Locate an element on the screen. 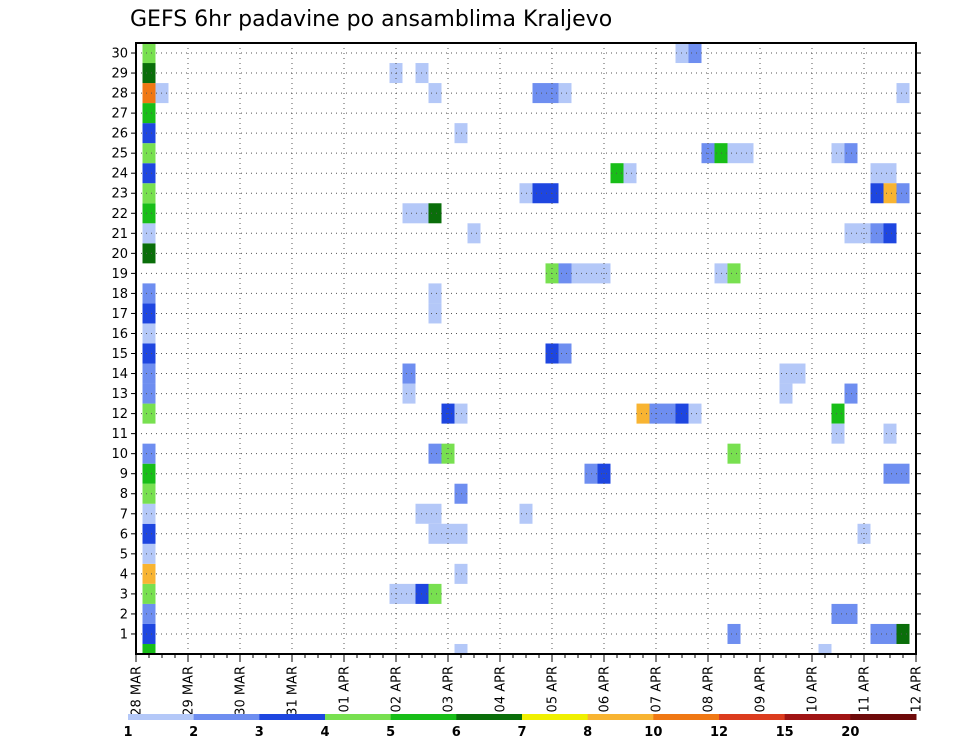  colorbar-label: 3 is located at coordinates (259, 732).